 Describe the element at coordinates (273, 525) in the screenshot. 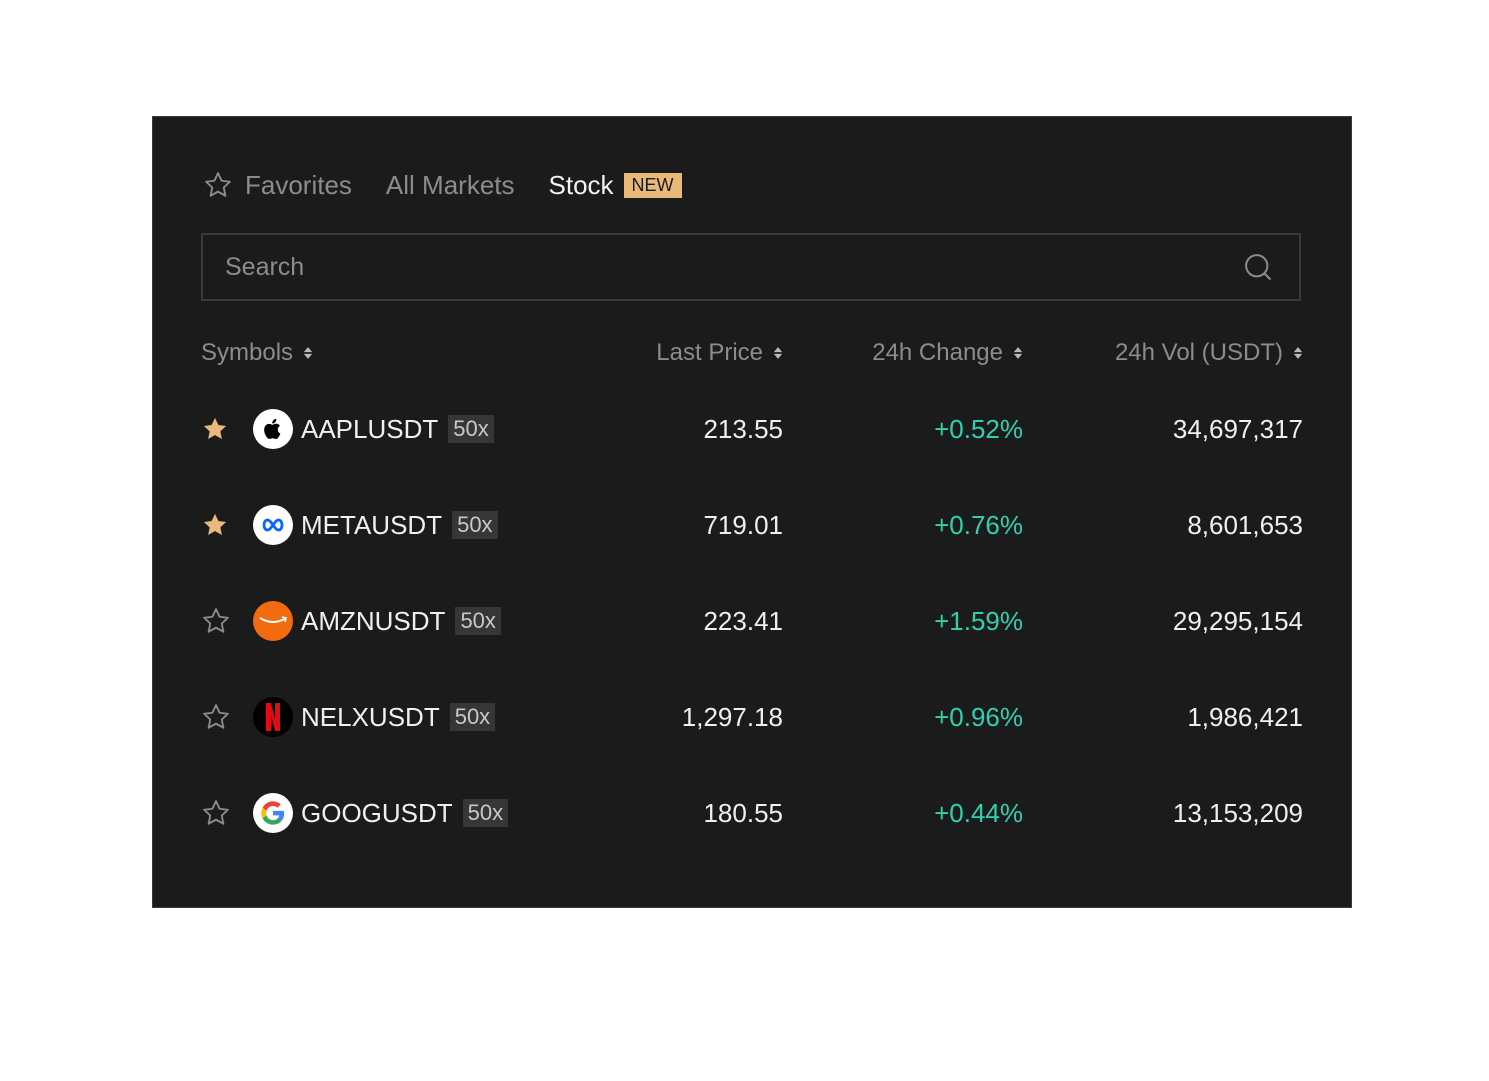

I see `meta-logo-icon` at that location.